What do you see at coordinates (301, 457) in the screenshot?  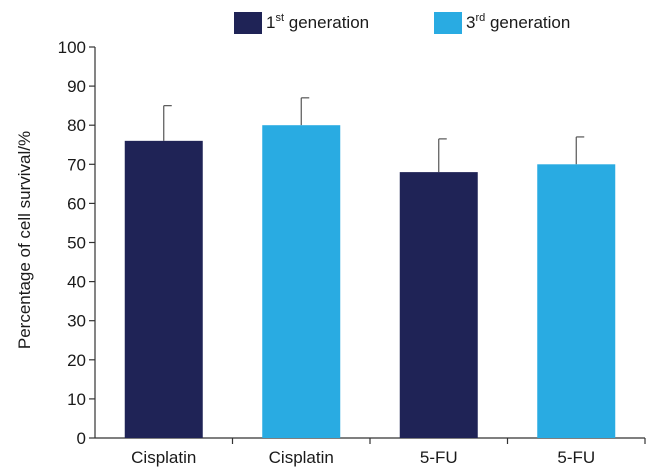 I see `x-category-label-1: Cisplatin` at bounding box center [301, 457].